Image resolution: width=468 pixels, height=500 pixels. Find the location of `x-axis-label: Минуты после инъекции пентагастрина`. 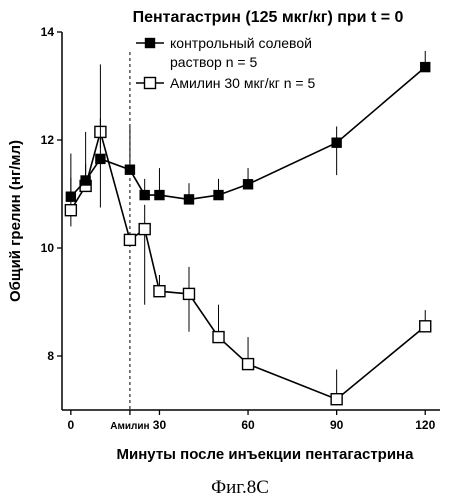

x-axis-label: Минуты после инъекции пентагастрина is located at coordinates (266, 454).